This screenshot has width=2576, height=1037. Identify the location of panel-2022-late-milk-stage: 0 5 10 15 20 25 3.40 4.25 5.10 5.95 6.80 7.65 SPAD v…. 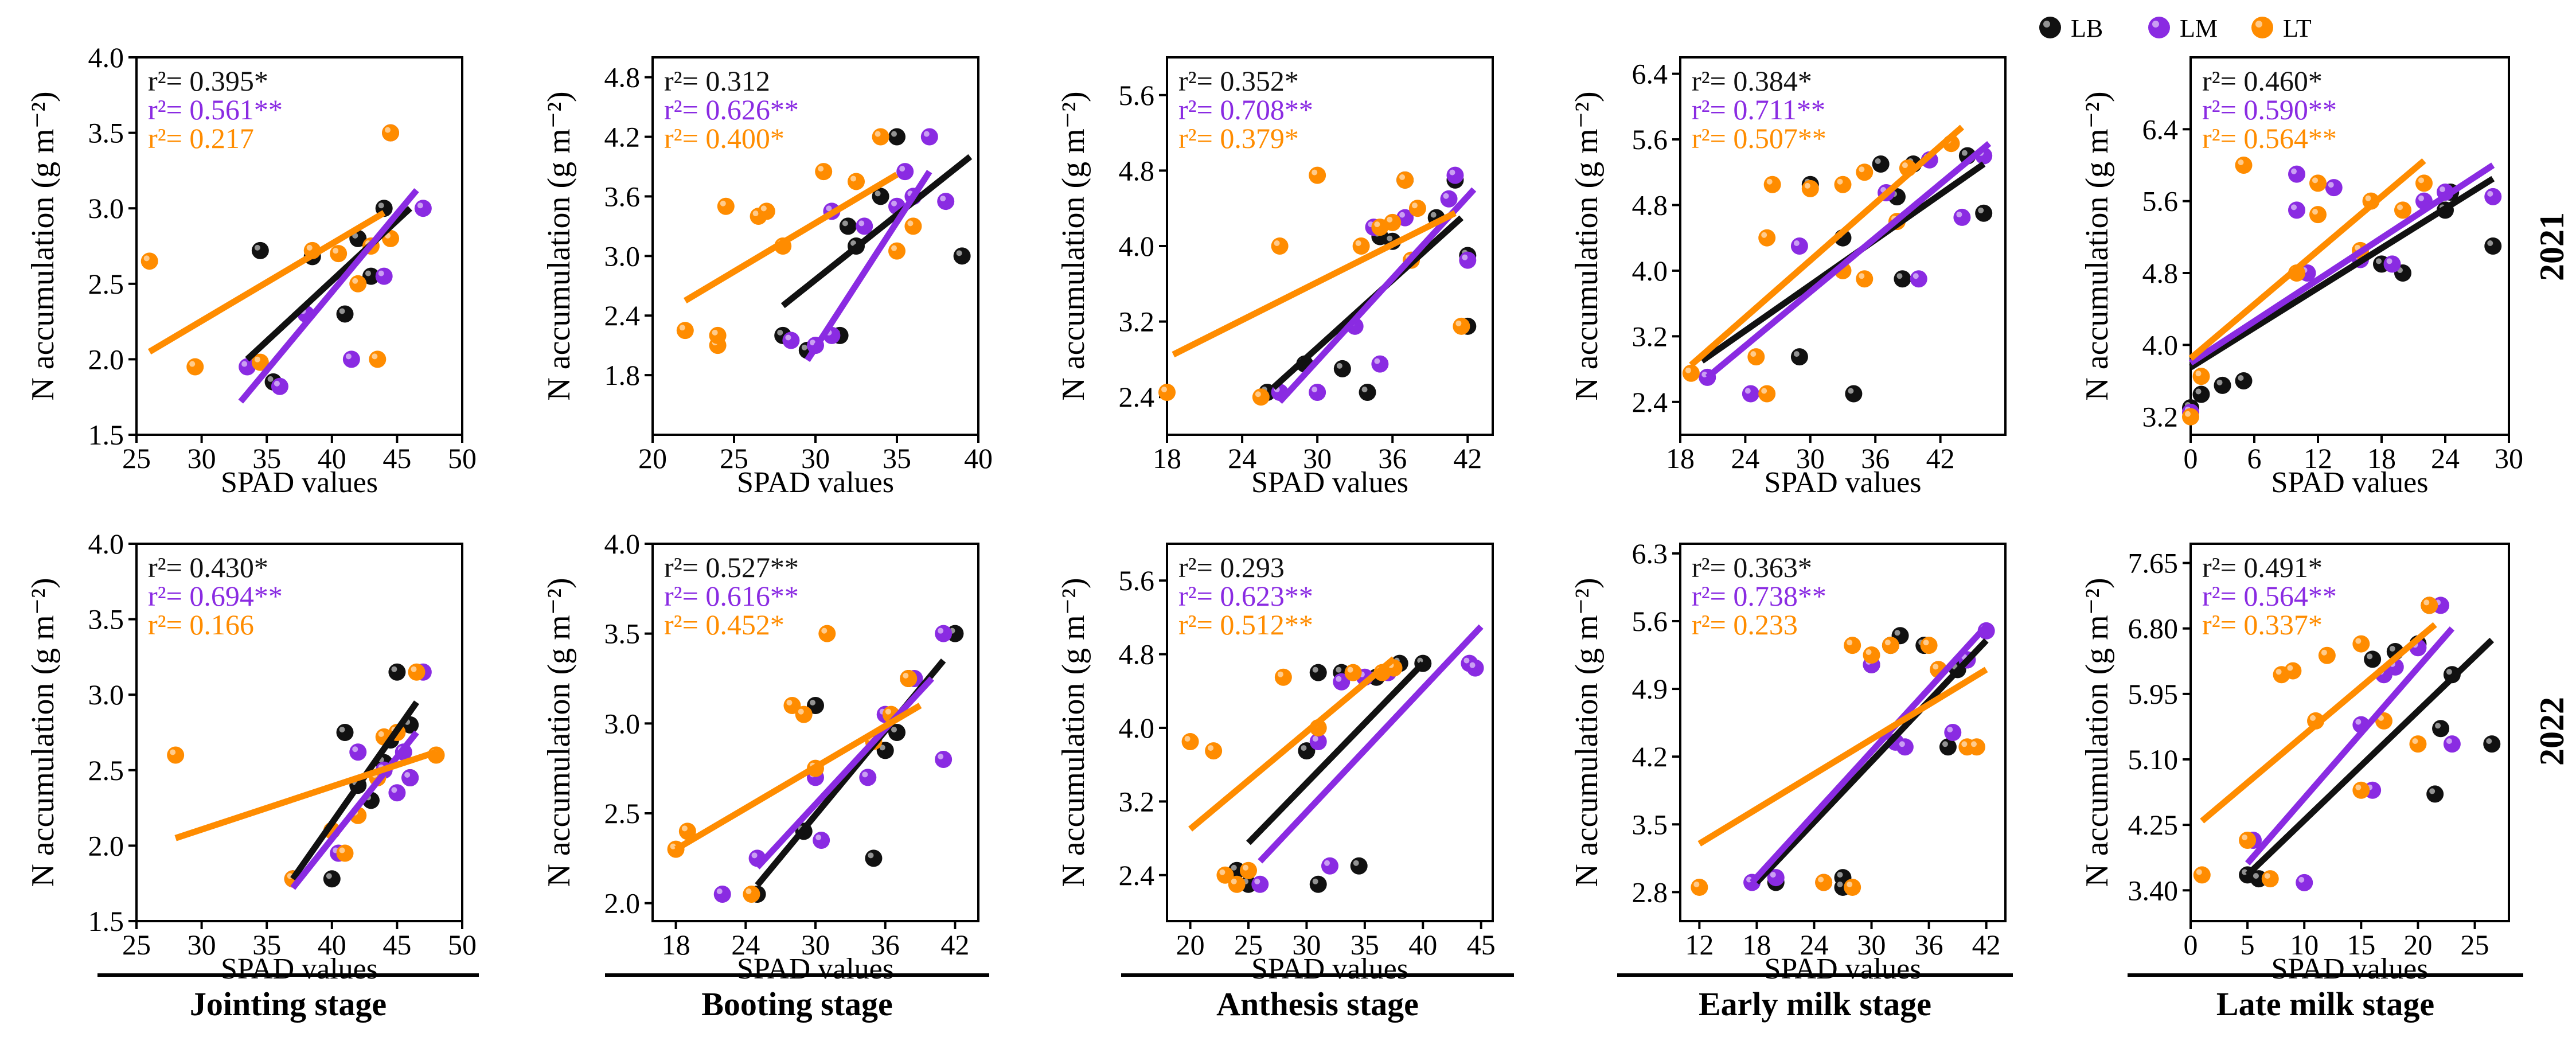
(2295, 764).